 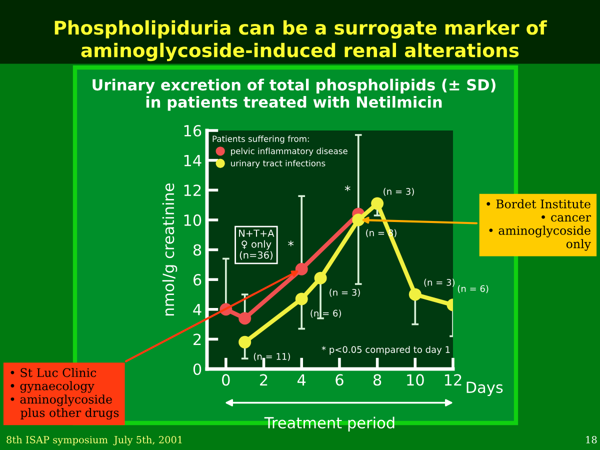 I want to click on annotation: (n = 11), so click(x=272, y=356).